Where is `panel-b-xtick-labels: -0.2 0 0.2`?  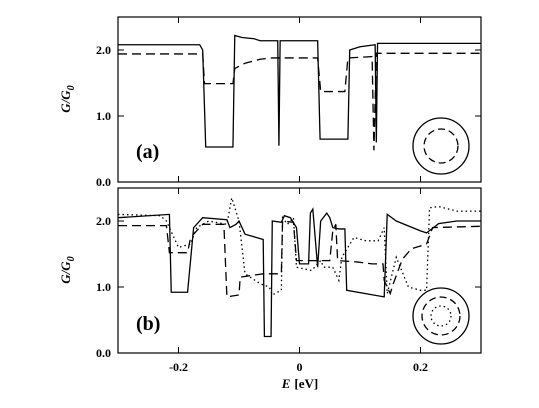 panel-b-xtick-labels: -0.2 0 0.2 is located at coordinates (298, 367).